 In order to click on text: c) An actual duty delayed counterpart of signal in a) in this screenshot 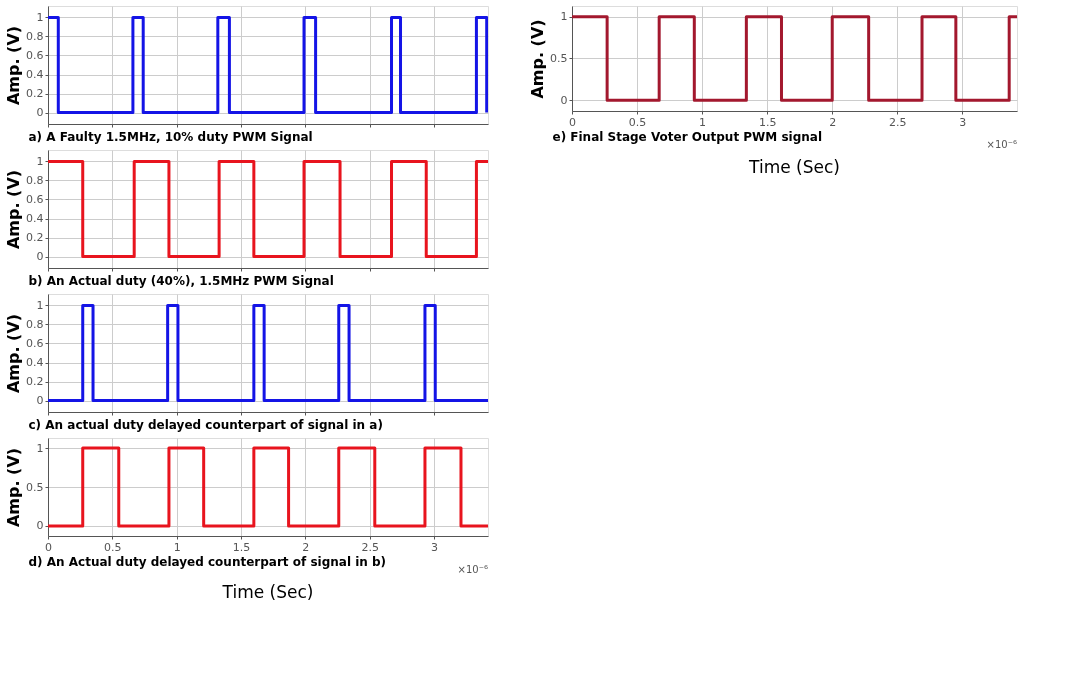, I will do `click(205, 425)`.